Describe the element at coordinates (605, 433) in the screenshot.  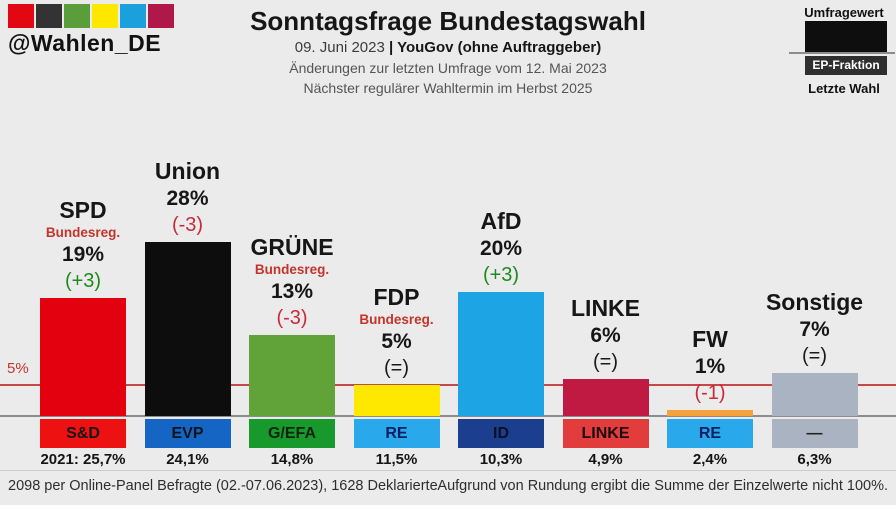
I see `ep-faction-band: LINKE` at that location.